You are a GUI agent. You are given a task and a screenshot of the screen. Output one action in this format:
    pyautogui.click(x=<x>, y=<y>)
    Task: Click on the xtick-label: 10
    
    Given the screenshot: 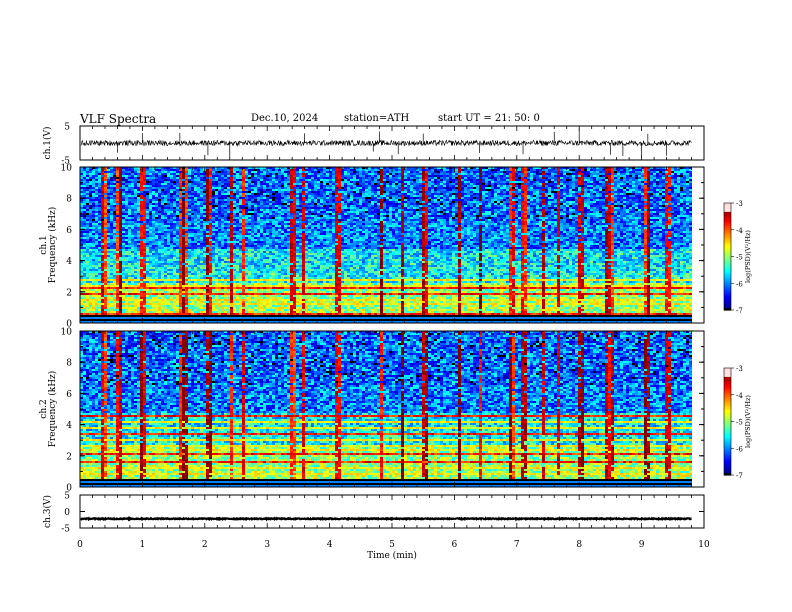 What is the action you would take?
    pyautogui.click(x=704, y=545)
    